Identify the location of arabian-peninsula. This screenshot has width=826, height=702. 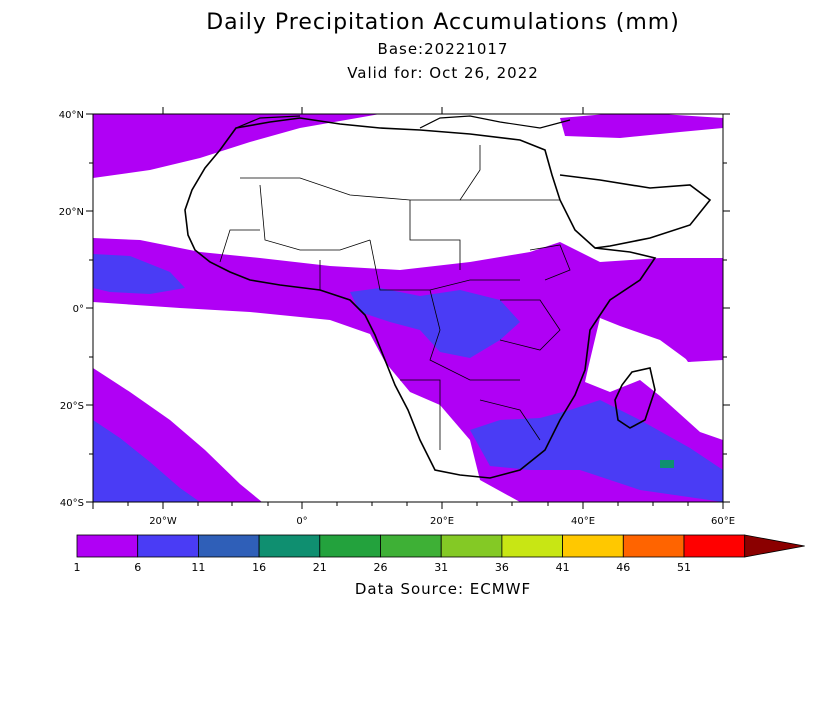
(635, 211).